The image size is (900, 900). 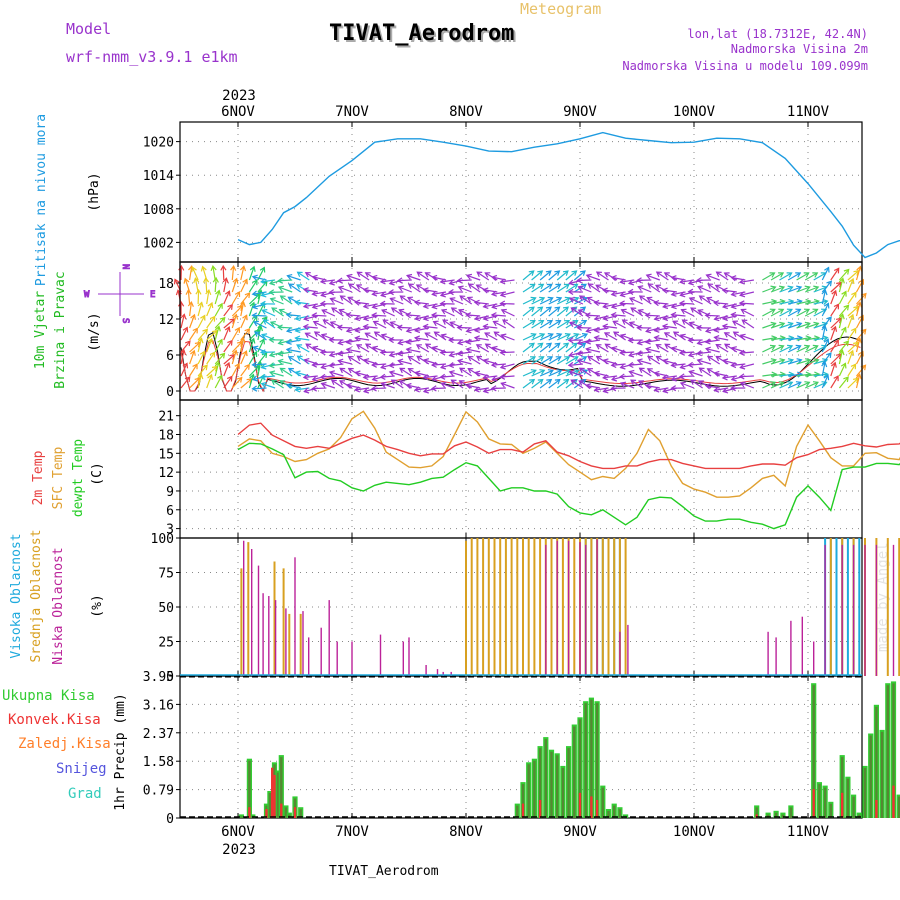 What do you see at coordinates (352, 832) in the screenshot?
I see `date-label-bottom: 7NOV` at bounding box center [352, 832].